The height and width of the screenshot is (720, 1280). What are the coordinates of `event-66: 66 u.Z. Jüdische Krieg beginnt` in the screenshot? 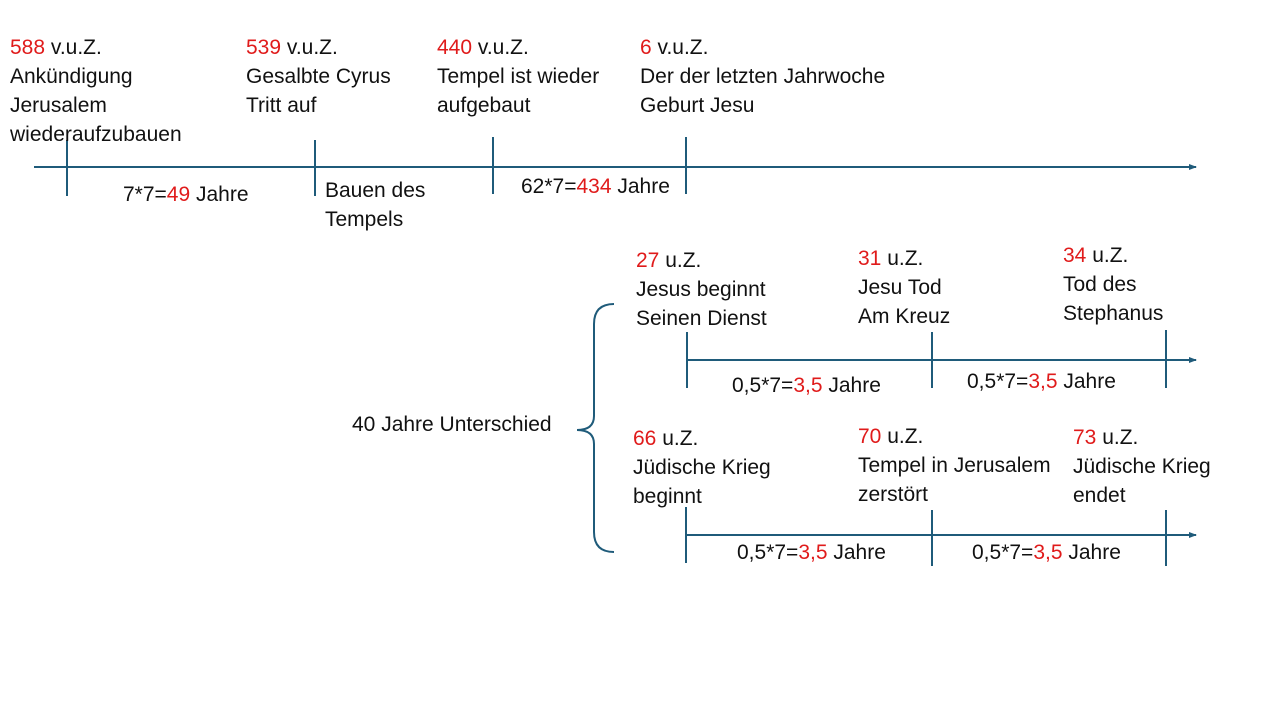 It's located at (702, 467).